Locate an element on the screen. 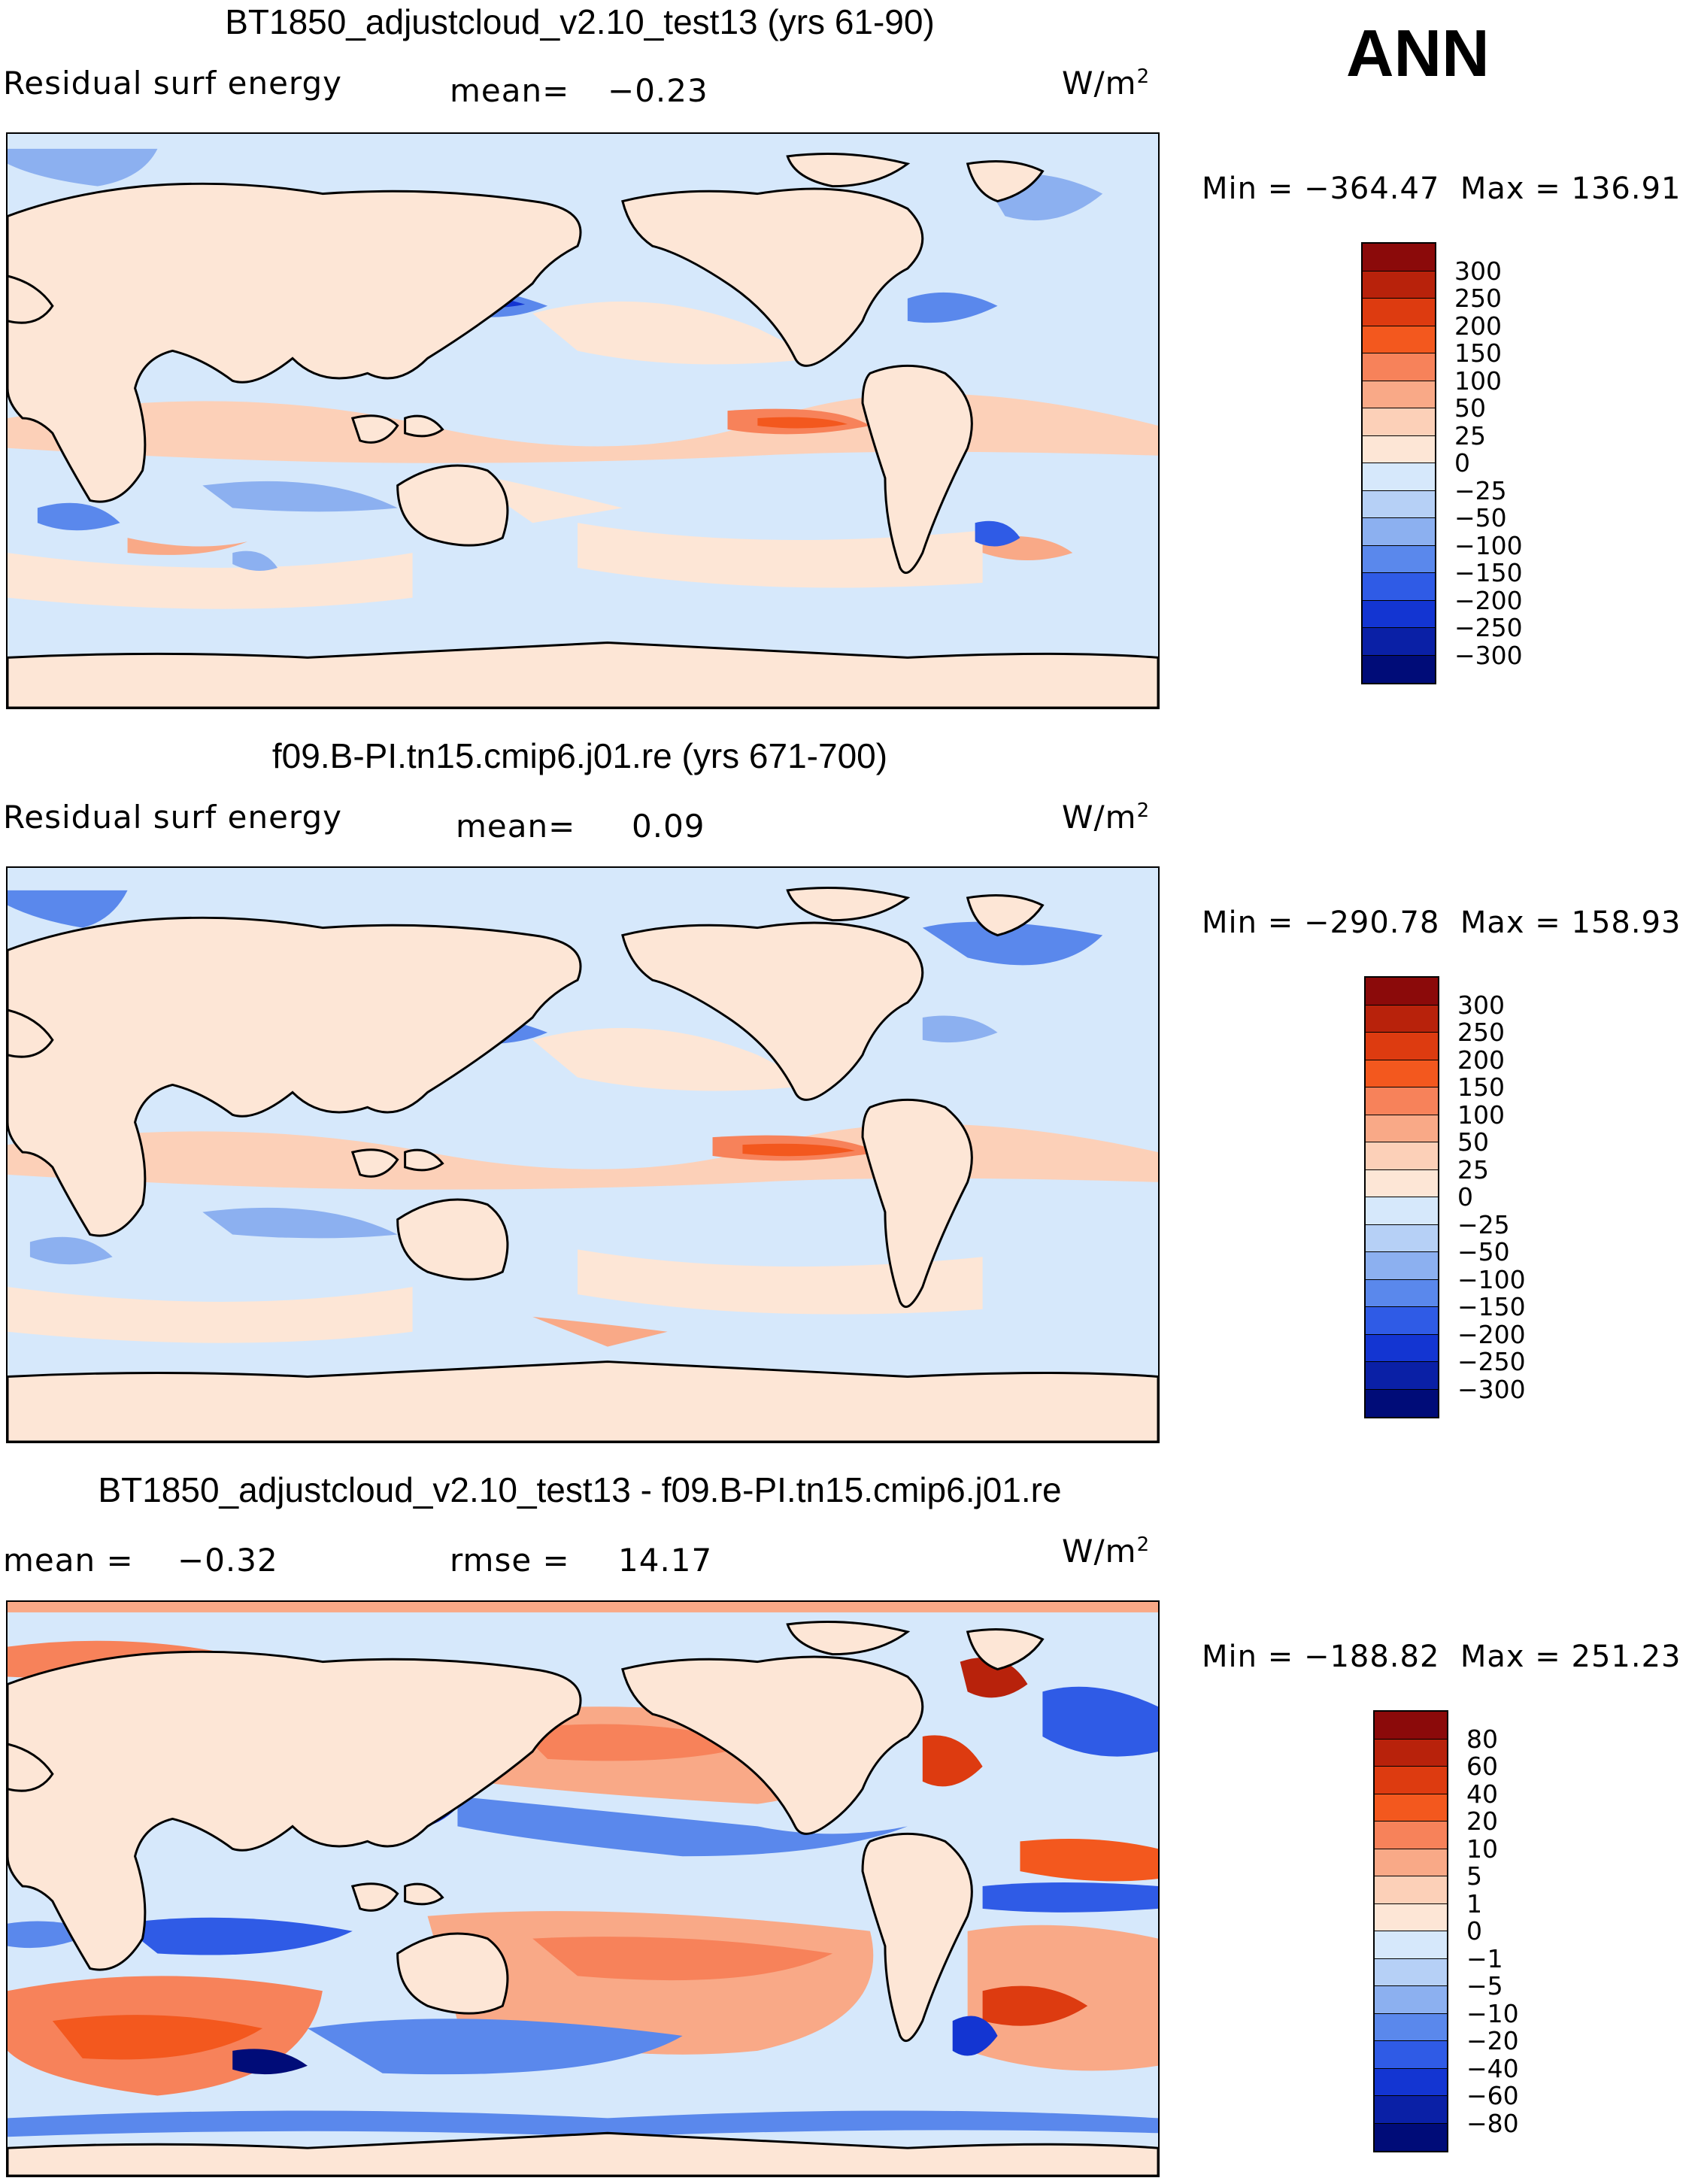  colorbar-panel3-cells is located at coordinates (1410, 1931).